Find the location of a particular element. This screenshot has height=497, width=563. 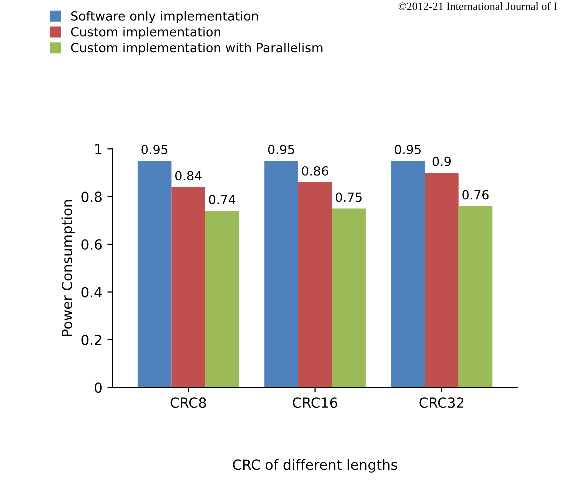

y-tick-label: 0.8 is located at coordinates (92, 197).